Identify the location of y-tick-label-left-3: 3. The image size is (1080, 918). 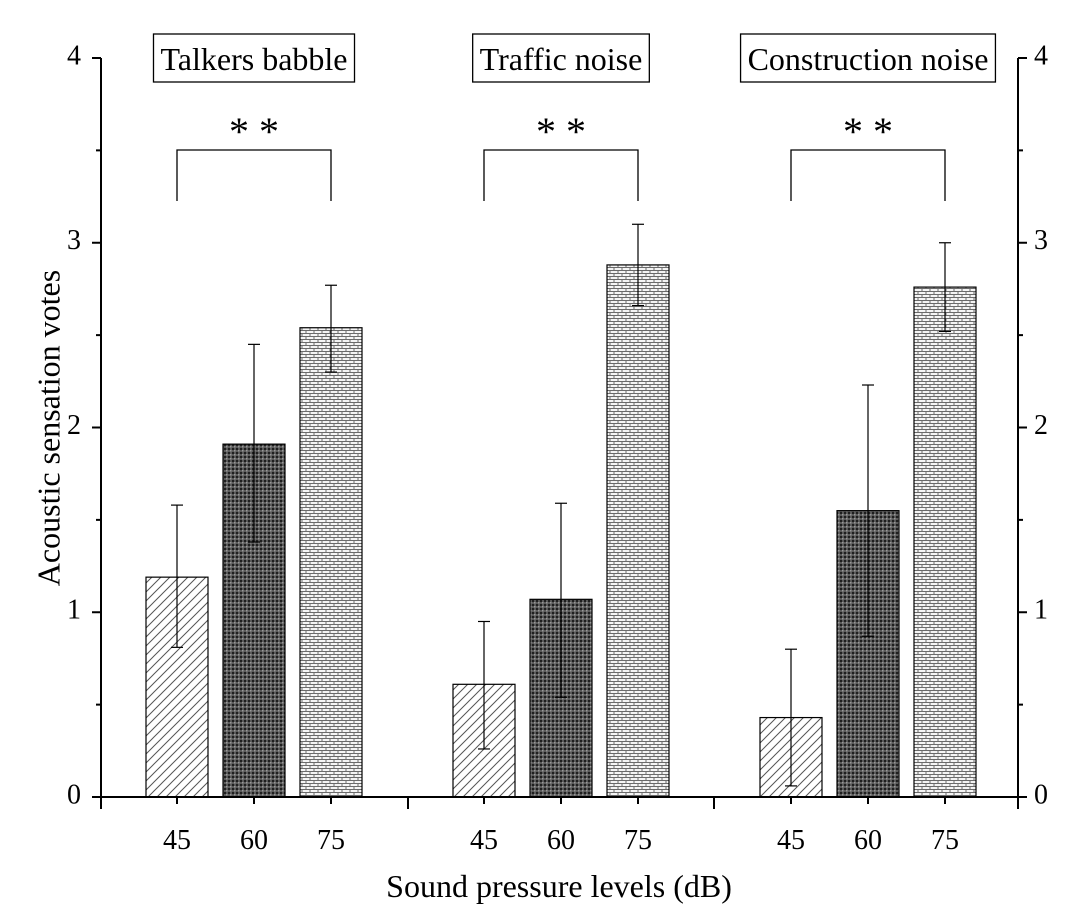
(74, 240).